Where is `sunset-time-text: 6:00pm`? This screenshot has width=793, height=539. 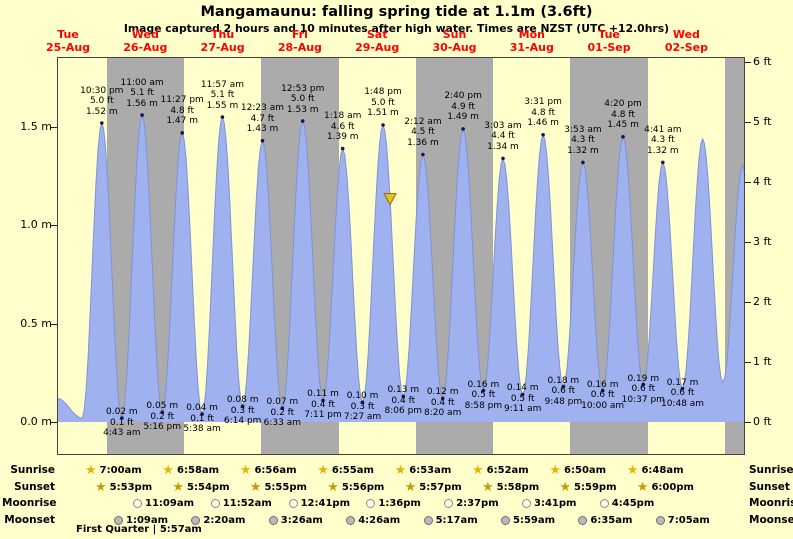
sunset-time-text: 6:00pm is located at coordinates (672, 487).